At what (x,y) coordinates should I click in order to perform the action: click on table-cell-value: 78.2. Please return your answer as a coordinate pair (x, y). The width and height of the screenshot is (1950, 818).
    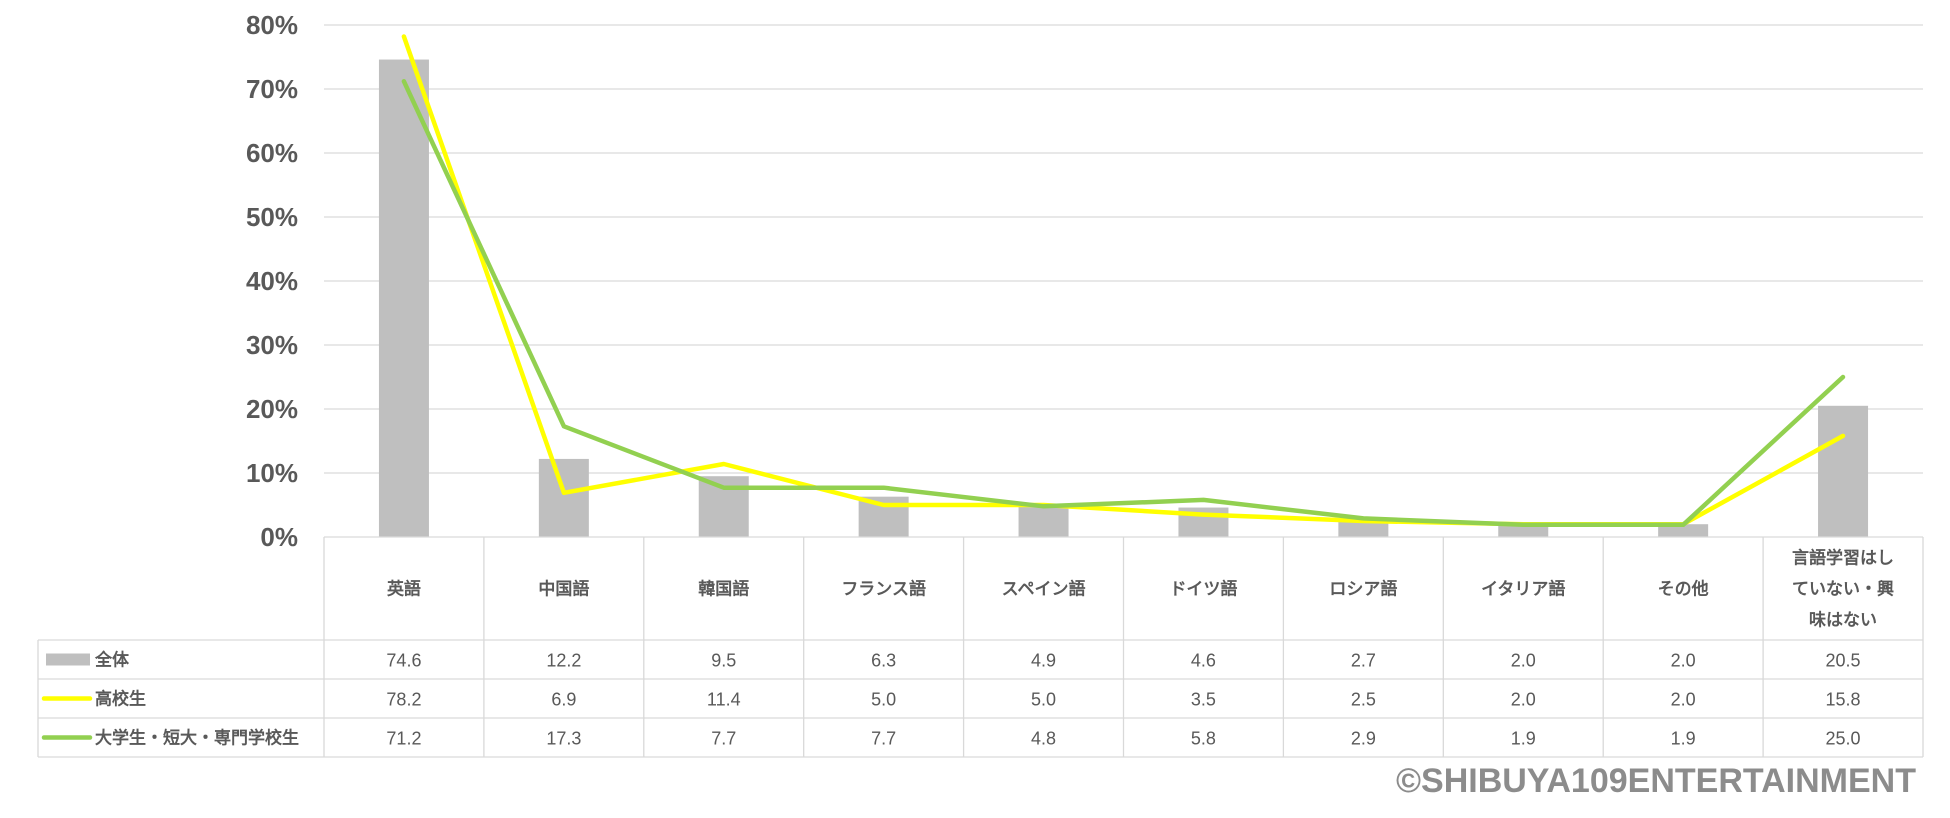
    Looking at the image, I should click on (403, 700).